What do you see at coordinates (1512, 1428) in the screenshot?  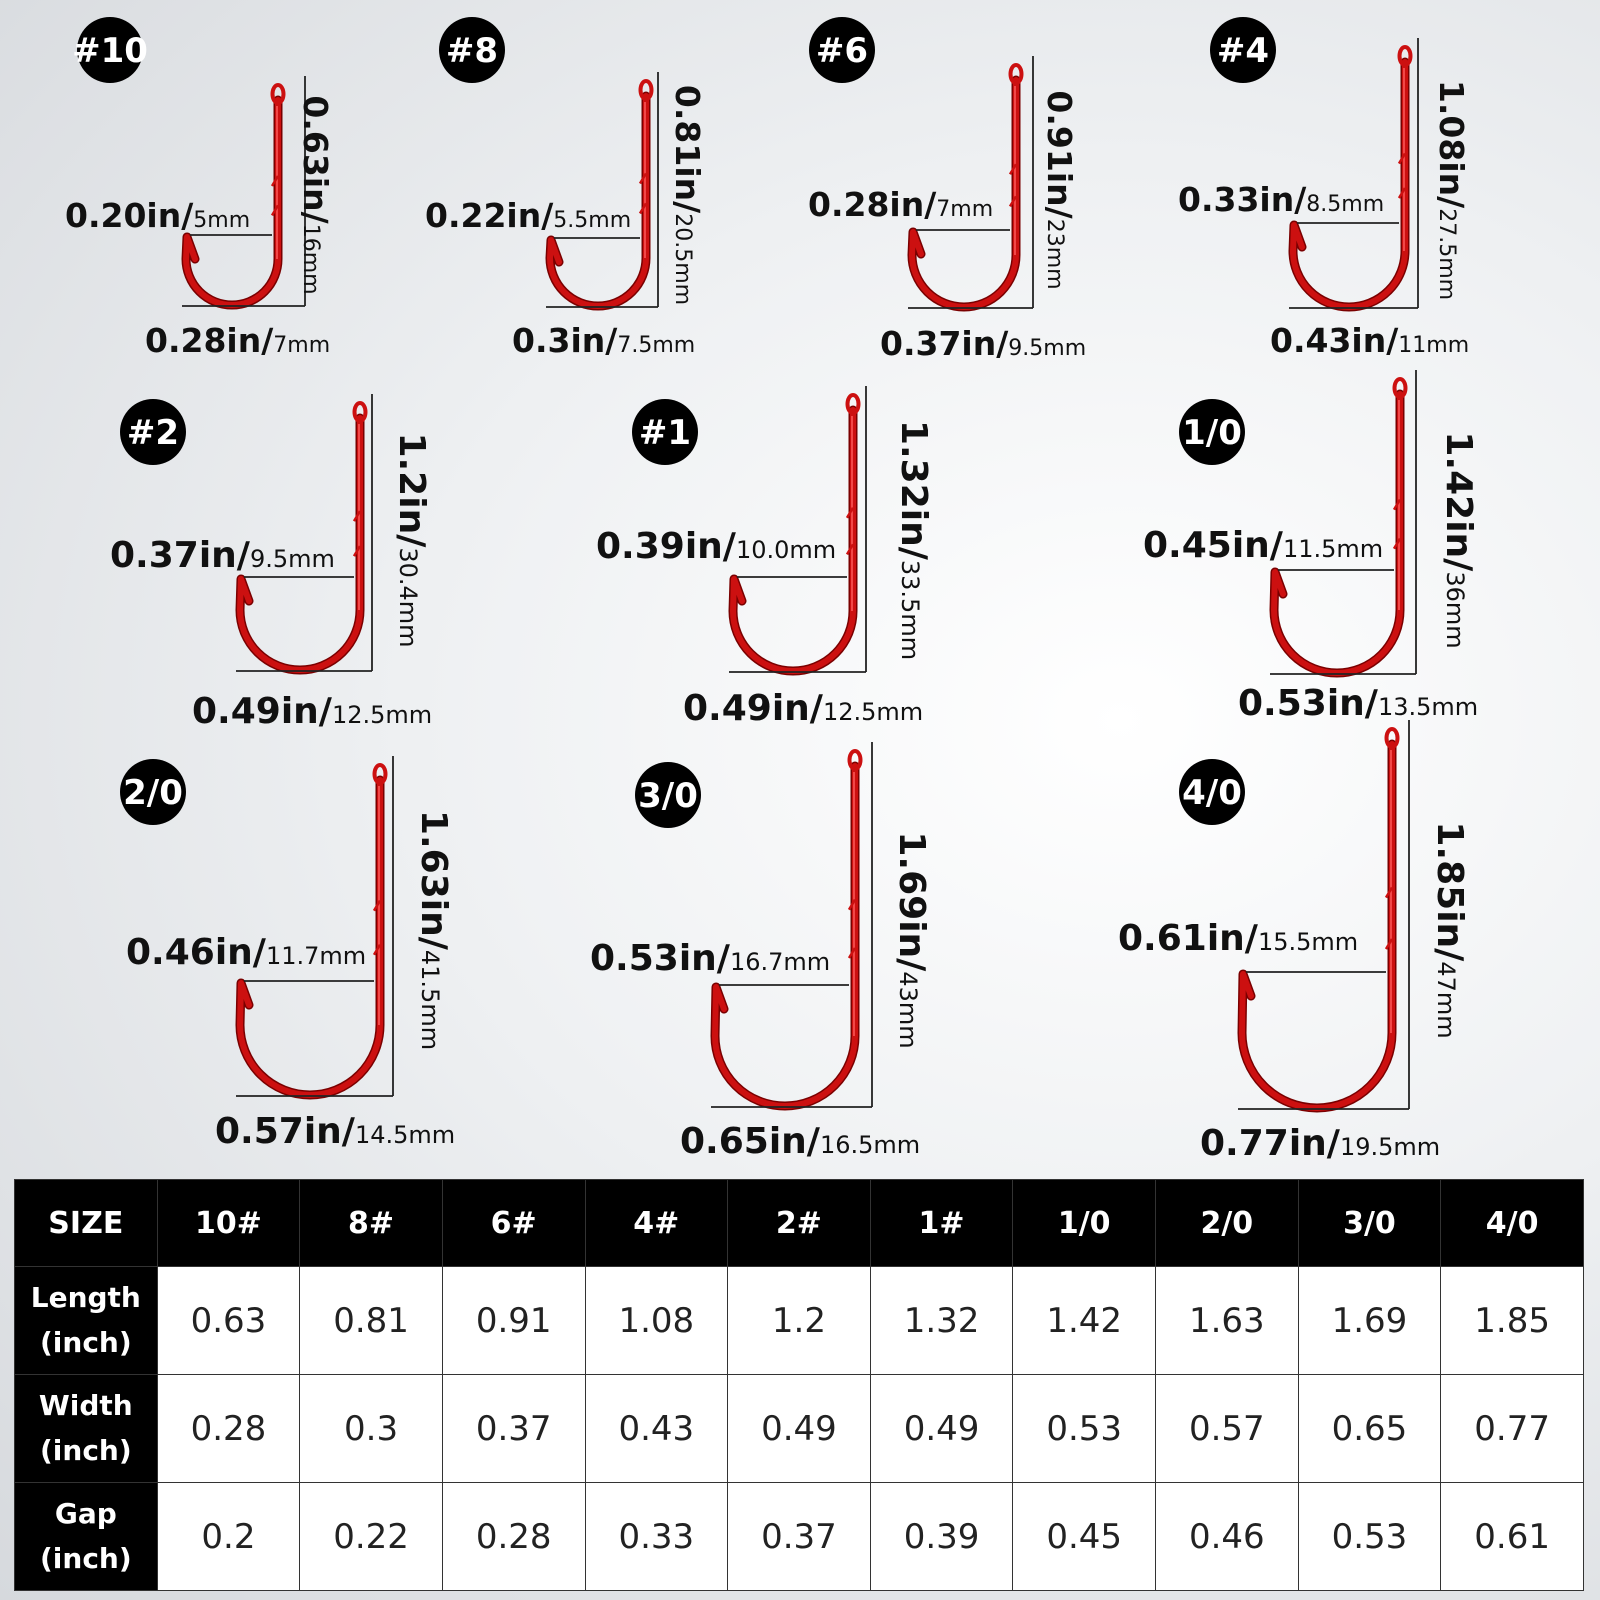 I see `table-cell: 0.77` at bounding box center [1512, 1428].